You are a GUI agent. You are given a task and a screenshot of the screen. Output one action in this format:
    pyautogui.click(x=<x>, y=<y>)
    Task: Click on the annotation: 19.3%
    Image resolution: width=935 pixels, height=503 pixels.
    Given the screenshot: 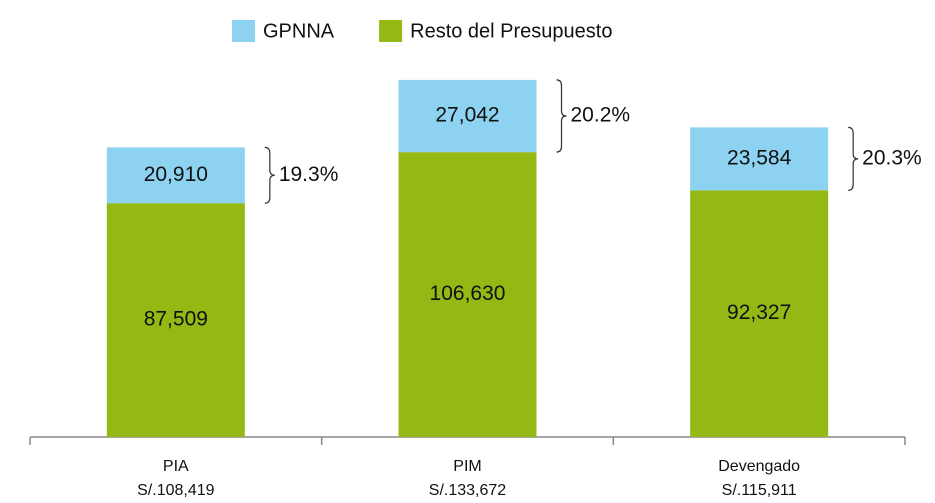 What is the action you would take?
    pyautogui.click(x=309, y=174)
    